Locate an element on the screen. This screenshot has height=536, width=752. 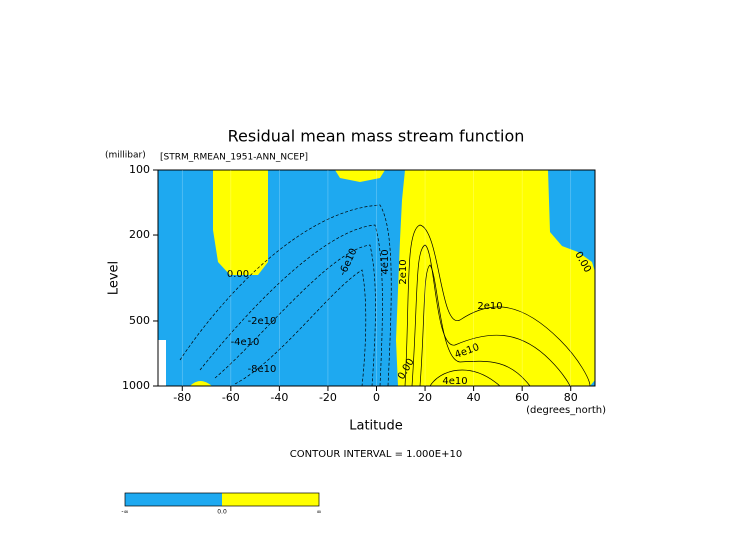
colorbar-negative is located at coordinates (173, 499).